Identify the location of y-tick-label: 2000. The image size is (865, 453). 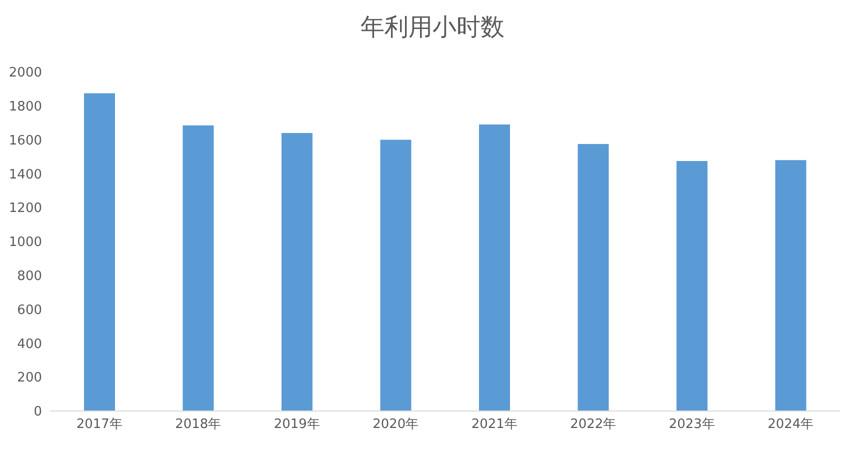
(25, 73).